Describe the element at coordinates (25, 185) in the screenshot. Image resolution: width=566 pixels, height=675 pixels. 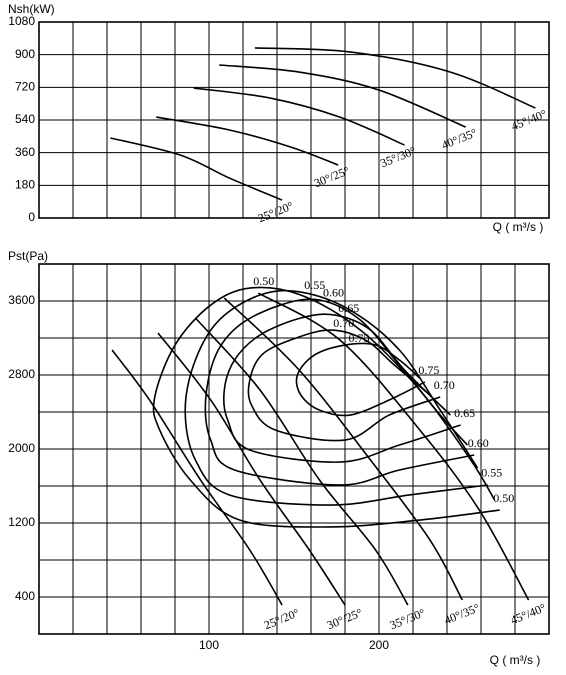
I see `y-tick-label: 180` at that location.